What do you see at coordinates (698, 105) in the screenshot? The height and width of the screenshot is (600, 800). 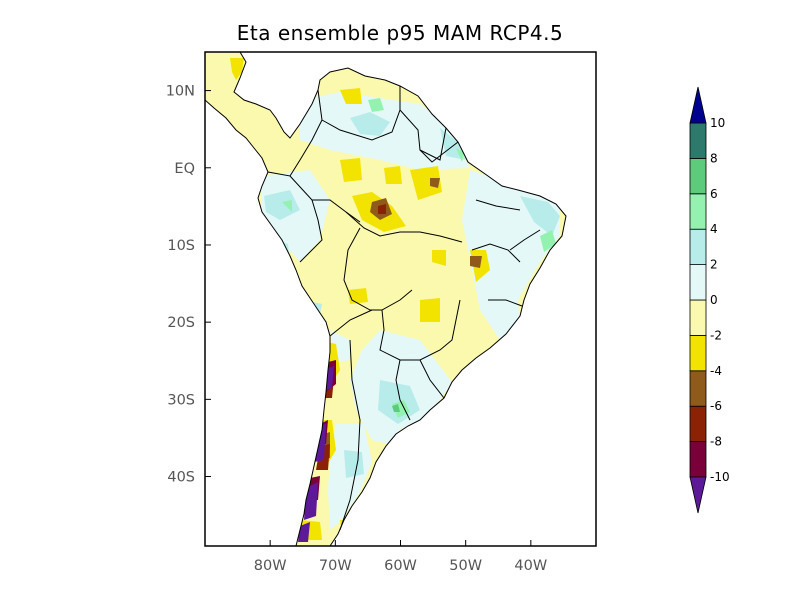 I see `colorbar-over-arrow` at bounding box center [698, 105].